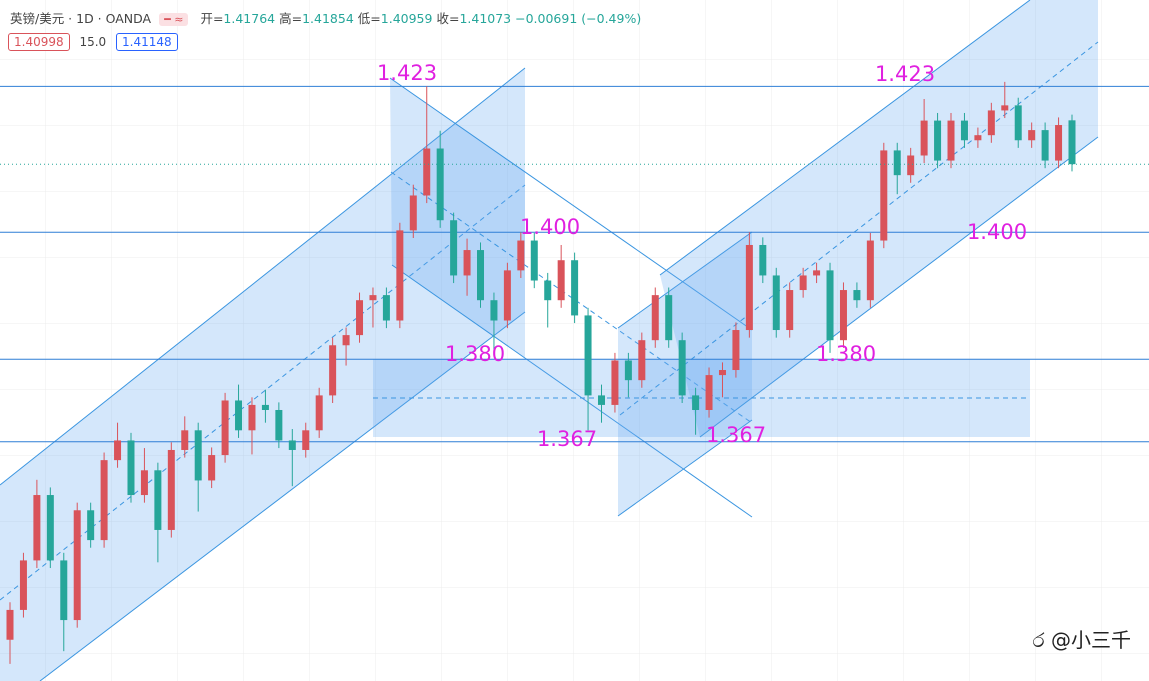 This screenshot has height=681, width=1149. I want to click on ohlc-label: 低=, so click(369, 18).